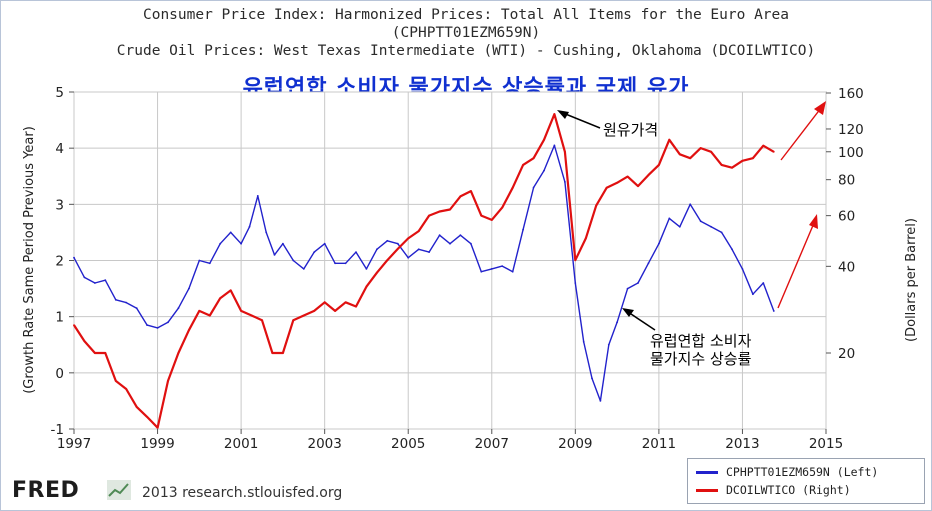  I want to click on x-tick-label-8: 2013, so click(742, 444).